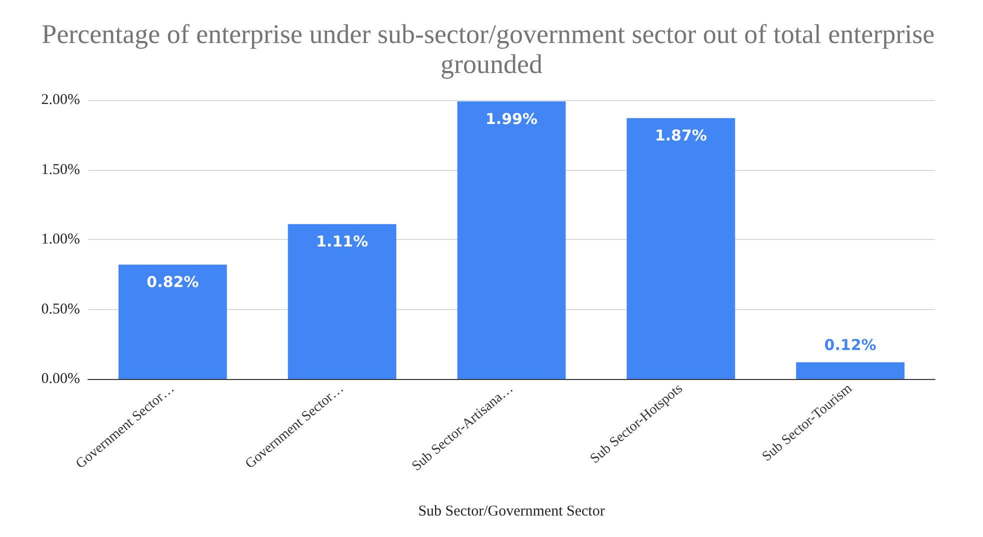 Image resolution: width=983 pixels, height=537 pixels. What do you see at coordinates (60, 100) in the screenshot?
I see `y-tick-label: 2.00%` at bounding box center [60, 100].